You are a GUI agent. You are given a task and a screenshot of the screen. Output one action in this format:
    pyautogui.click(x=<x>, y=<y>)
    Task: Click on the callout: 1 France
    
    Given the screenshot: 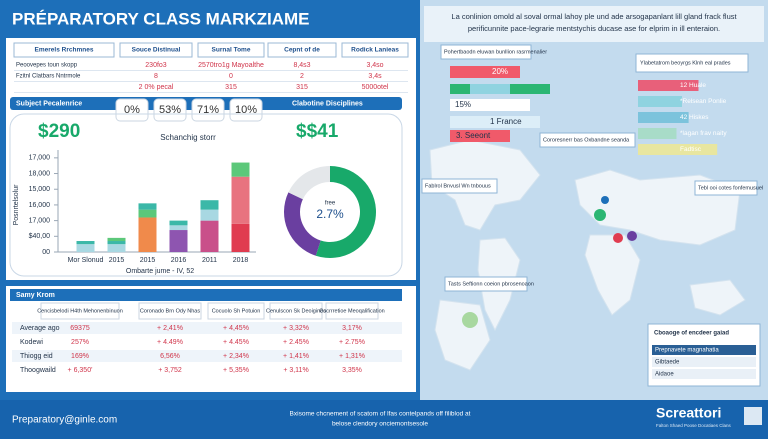 What is the action you would take?
    pyautogui.click(x=506, y=121)
    